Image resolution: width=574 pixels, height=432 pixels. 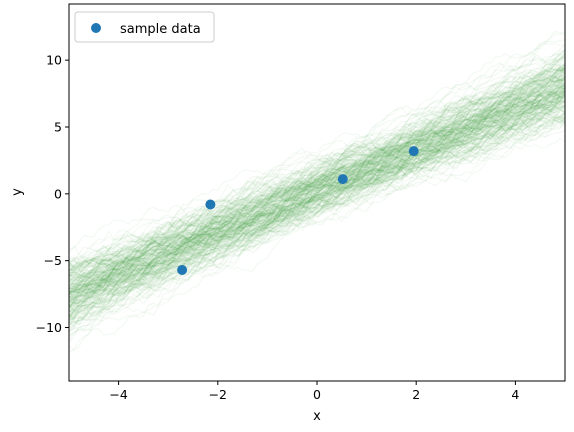 I want to click on x-tick-label: 4, so click(x=515, y=394).